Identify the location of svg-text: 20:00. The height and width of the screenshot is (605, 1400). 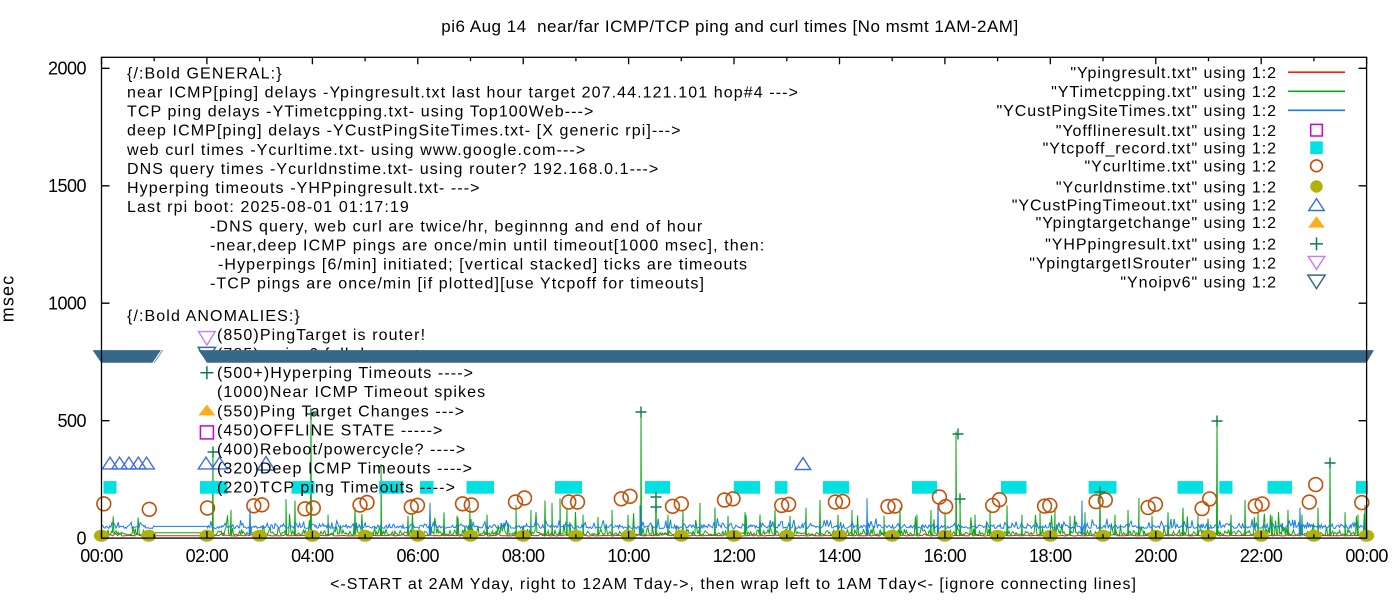
(1155, 556).